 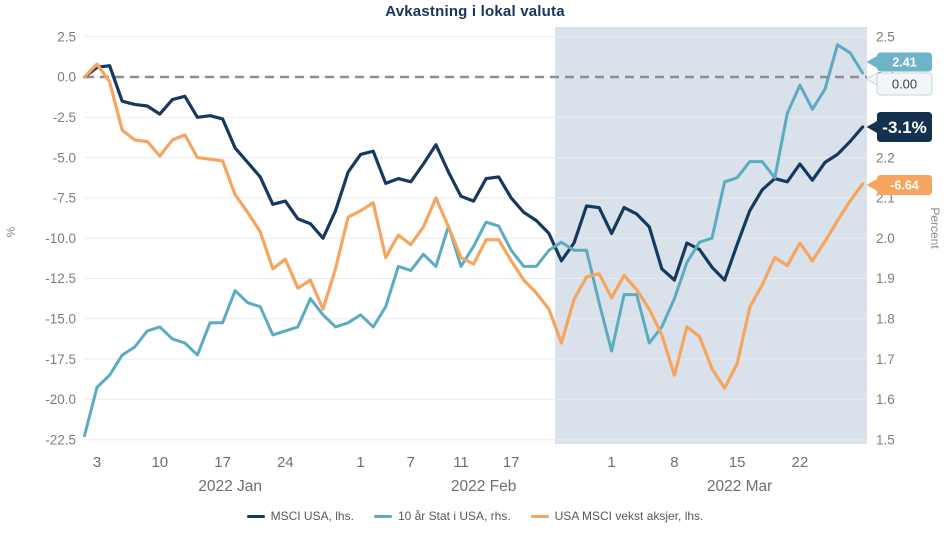 I want to click on callout-box-msci-growth-value, so click(x=904, y=185).